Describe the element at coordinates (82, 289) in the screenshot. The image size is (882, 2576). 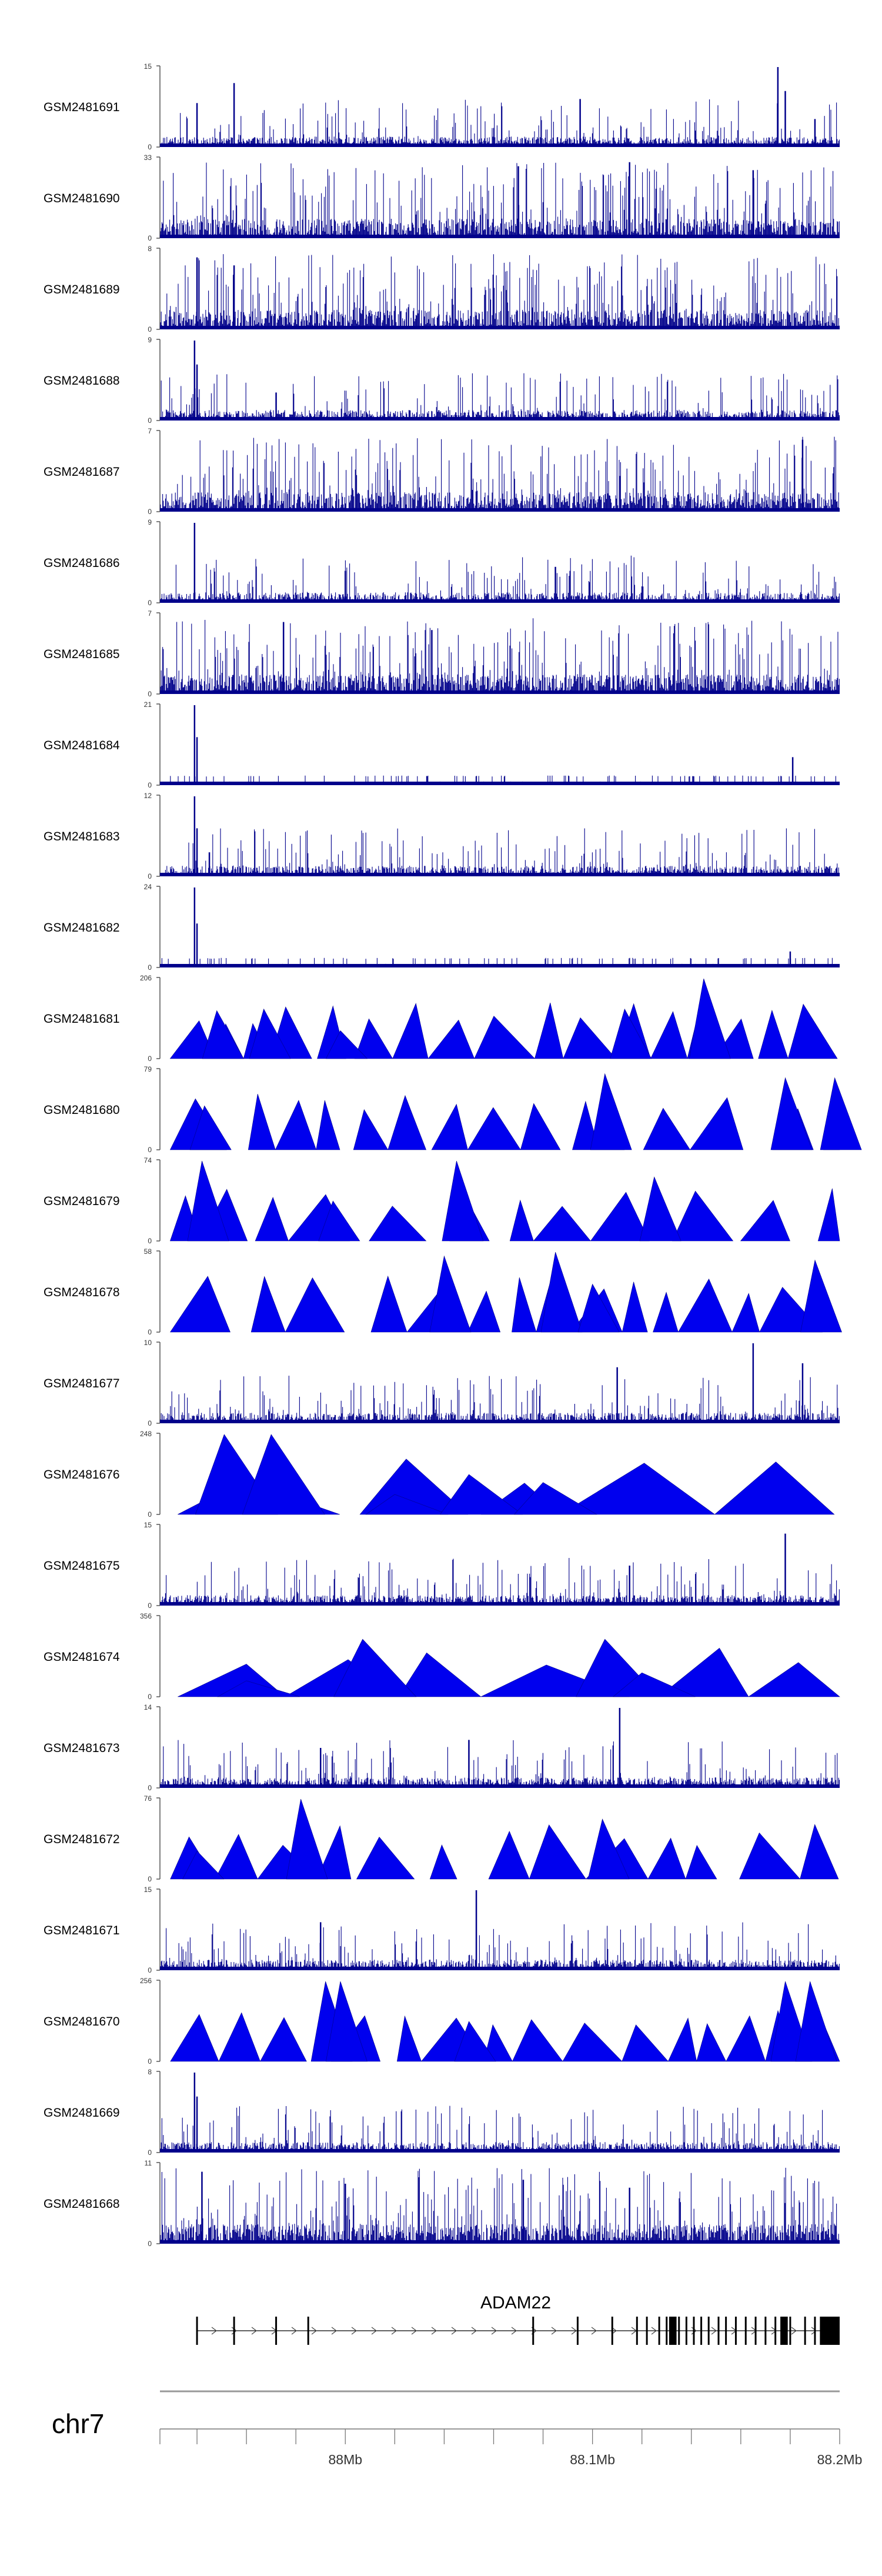
I see `track-name-label: GSM2481689` at that location.